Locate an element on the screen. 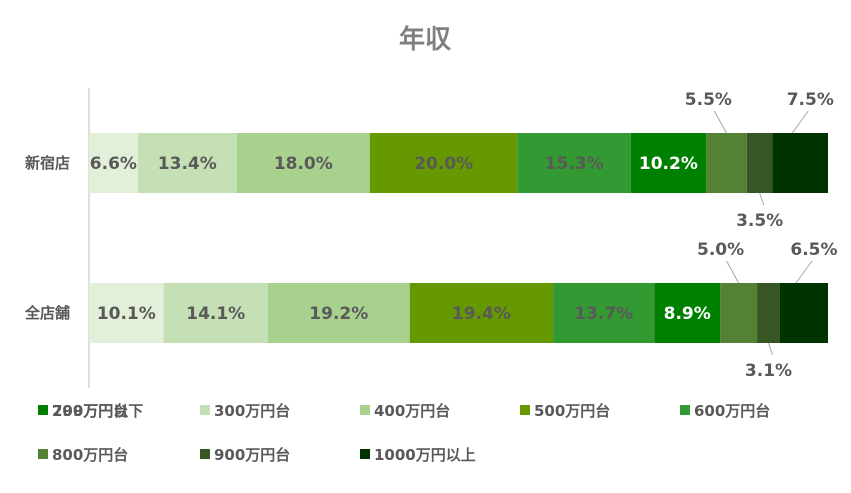  legend-item: 400万円台 is located at coordinates (405, 411).